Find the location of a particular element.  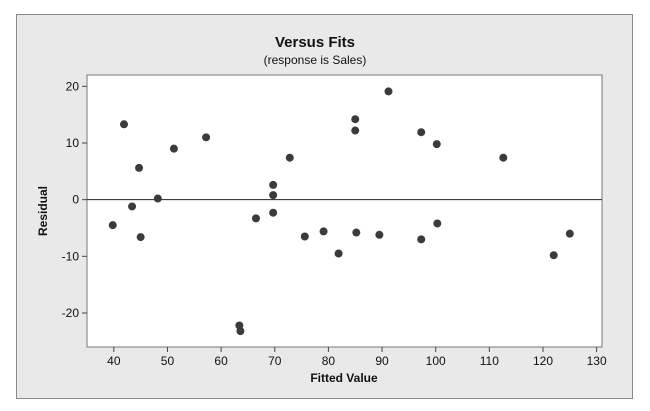

y-tick-label: -10 is located at coordinates (71, 256).